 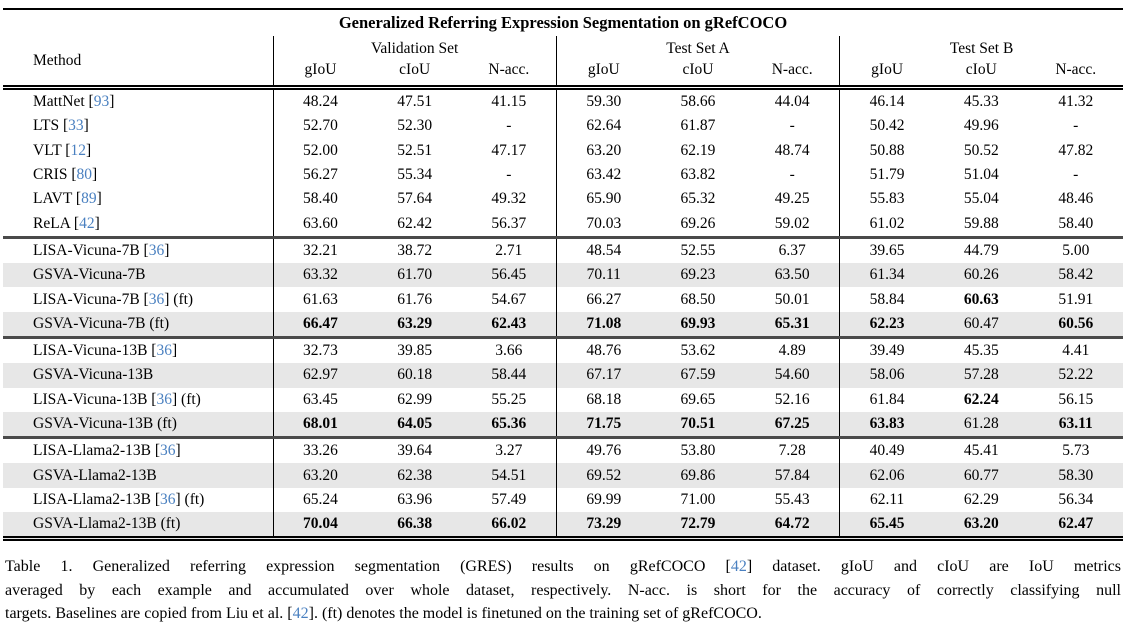 I want to click on method-cell: ReLA [42], so click(x=66, y=223).